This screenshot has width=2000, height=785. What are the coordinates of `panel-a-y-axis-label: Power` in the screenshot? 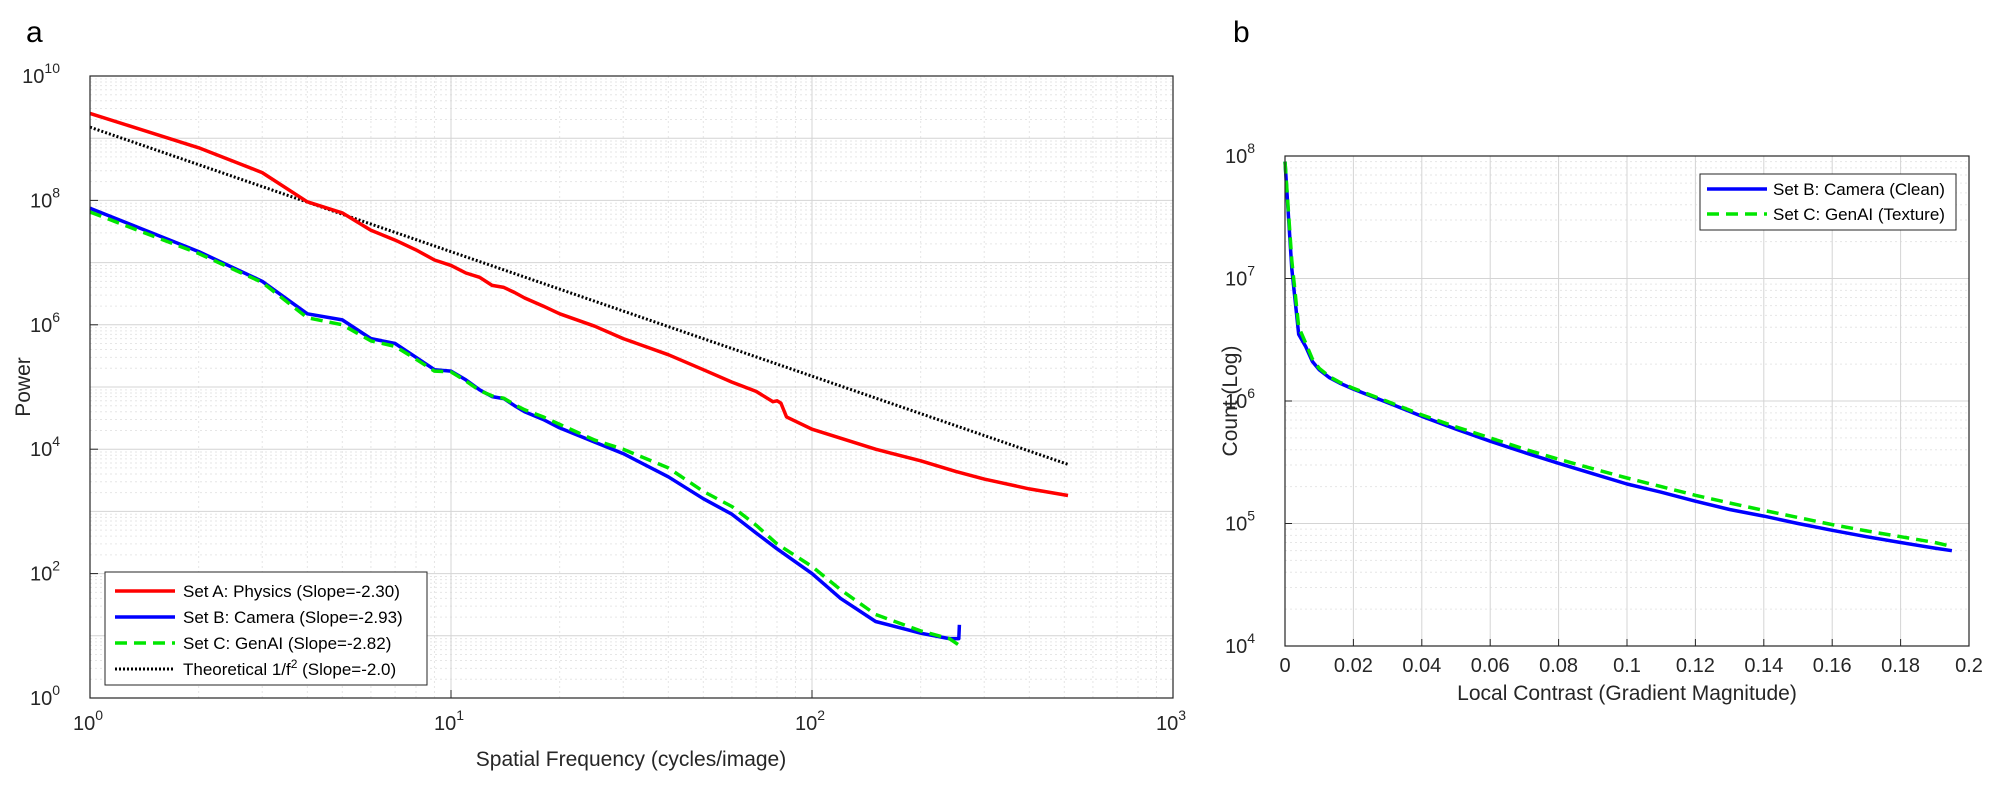 It's located at (23, 387).